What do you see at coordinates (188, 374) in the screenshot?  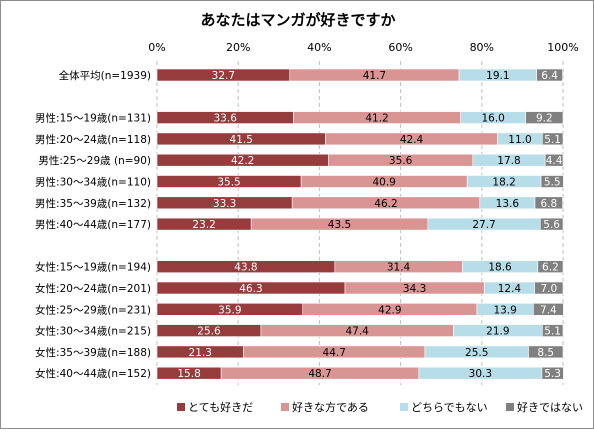 I see `data-label: 15.8` at bounding box center [188, 374].